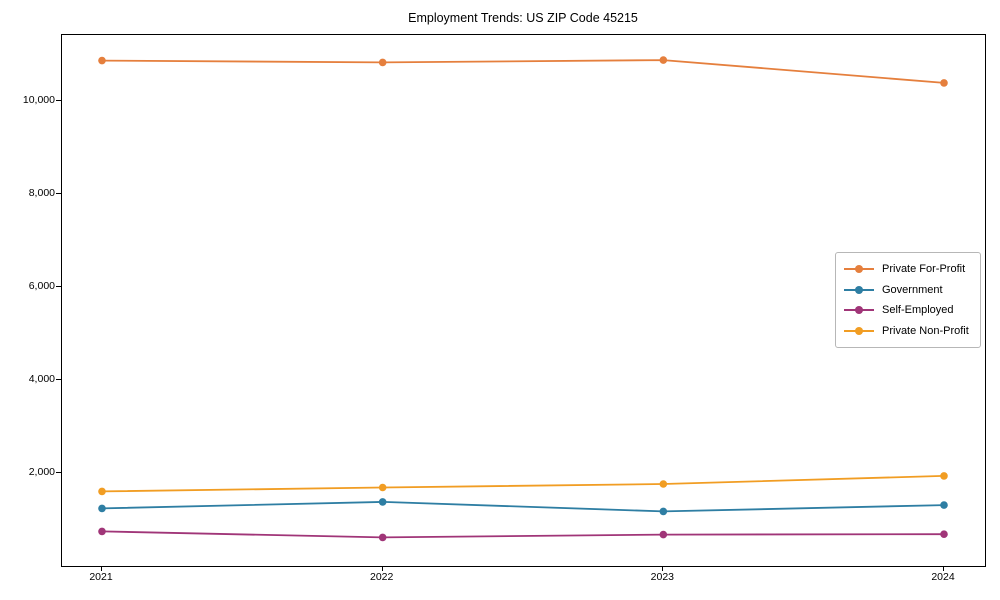  I want to click on legend-label: Self-Employed, so click(918, 310).